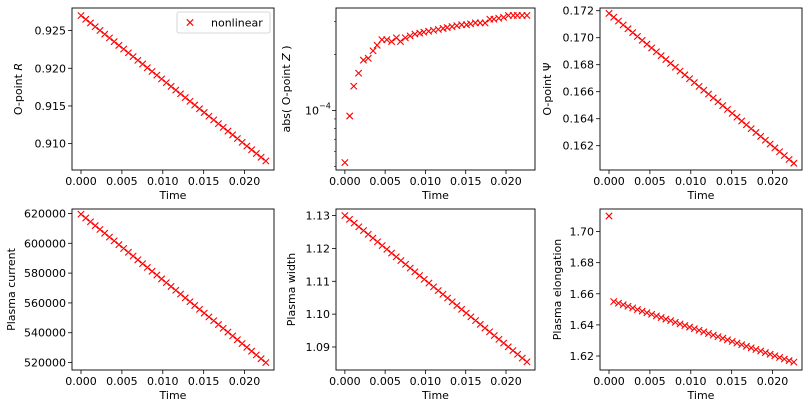  I want to click on axes-frame, so click(701, 289).